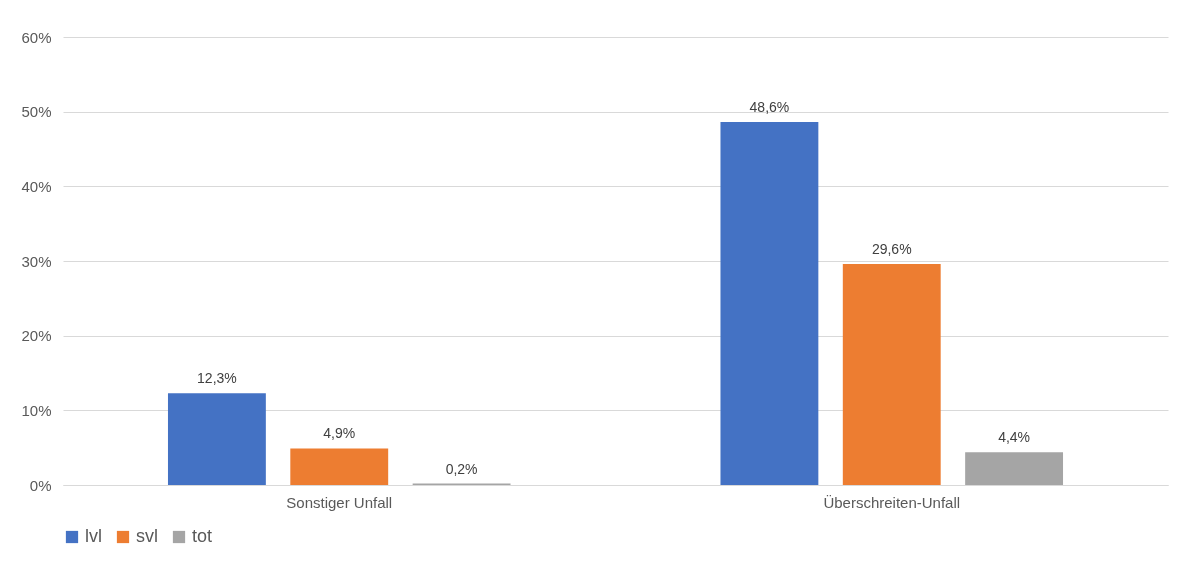 The image size is (1196, 569). Describe the element at coordinates (36, 37) in the screenshot. I see `y-tick-label: 60%` at that location.